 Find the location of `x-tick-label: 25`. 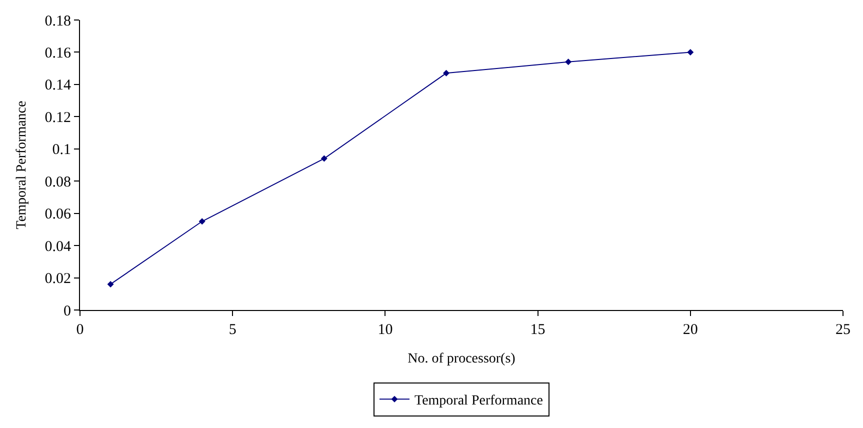

x-tick-label: 25 is located at coordinates (843, 330).